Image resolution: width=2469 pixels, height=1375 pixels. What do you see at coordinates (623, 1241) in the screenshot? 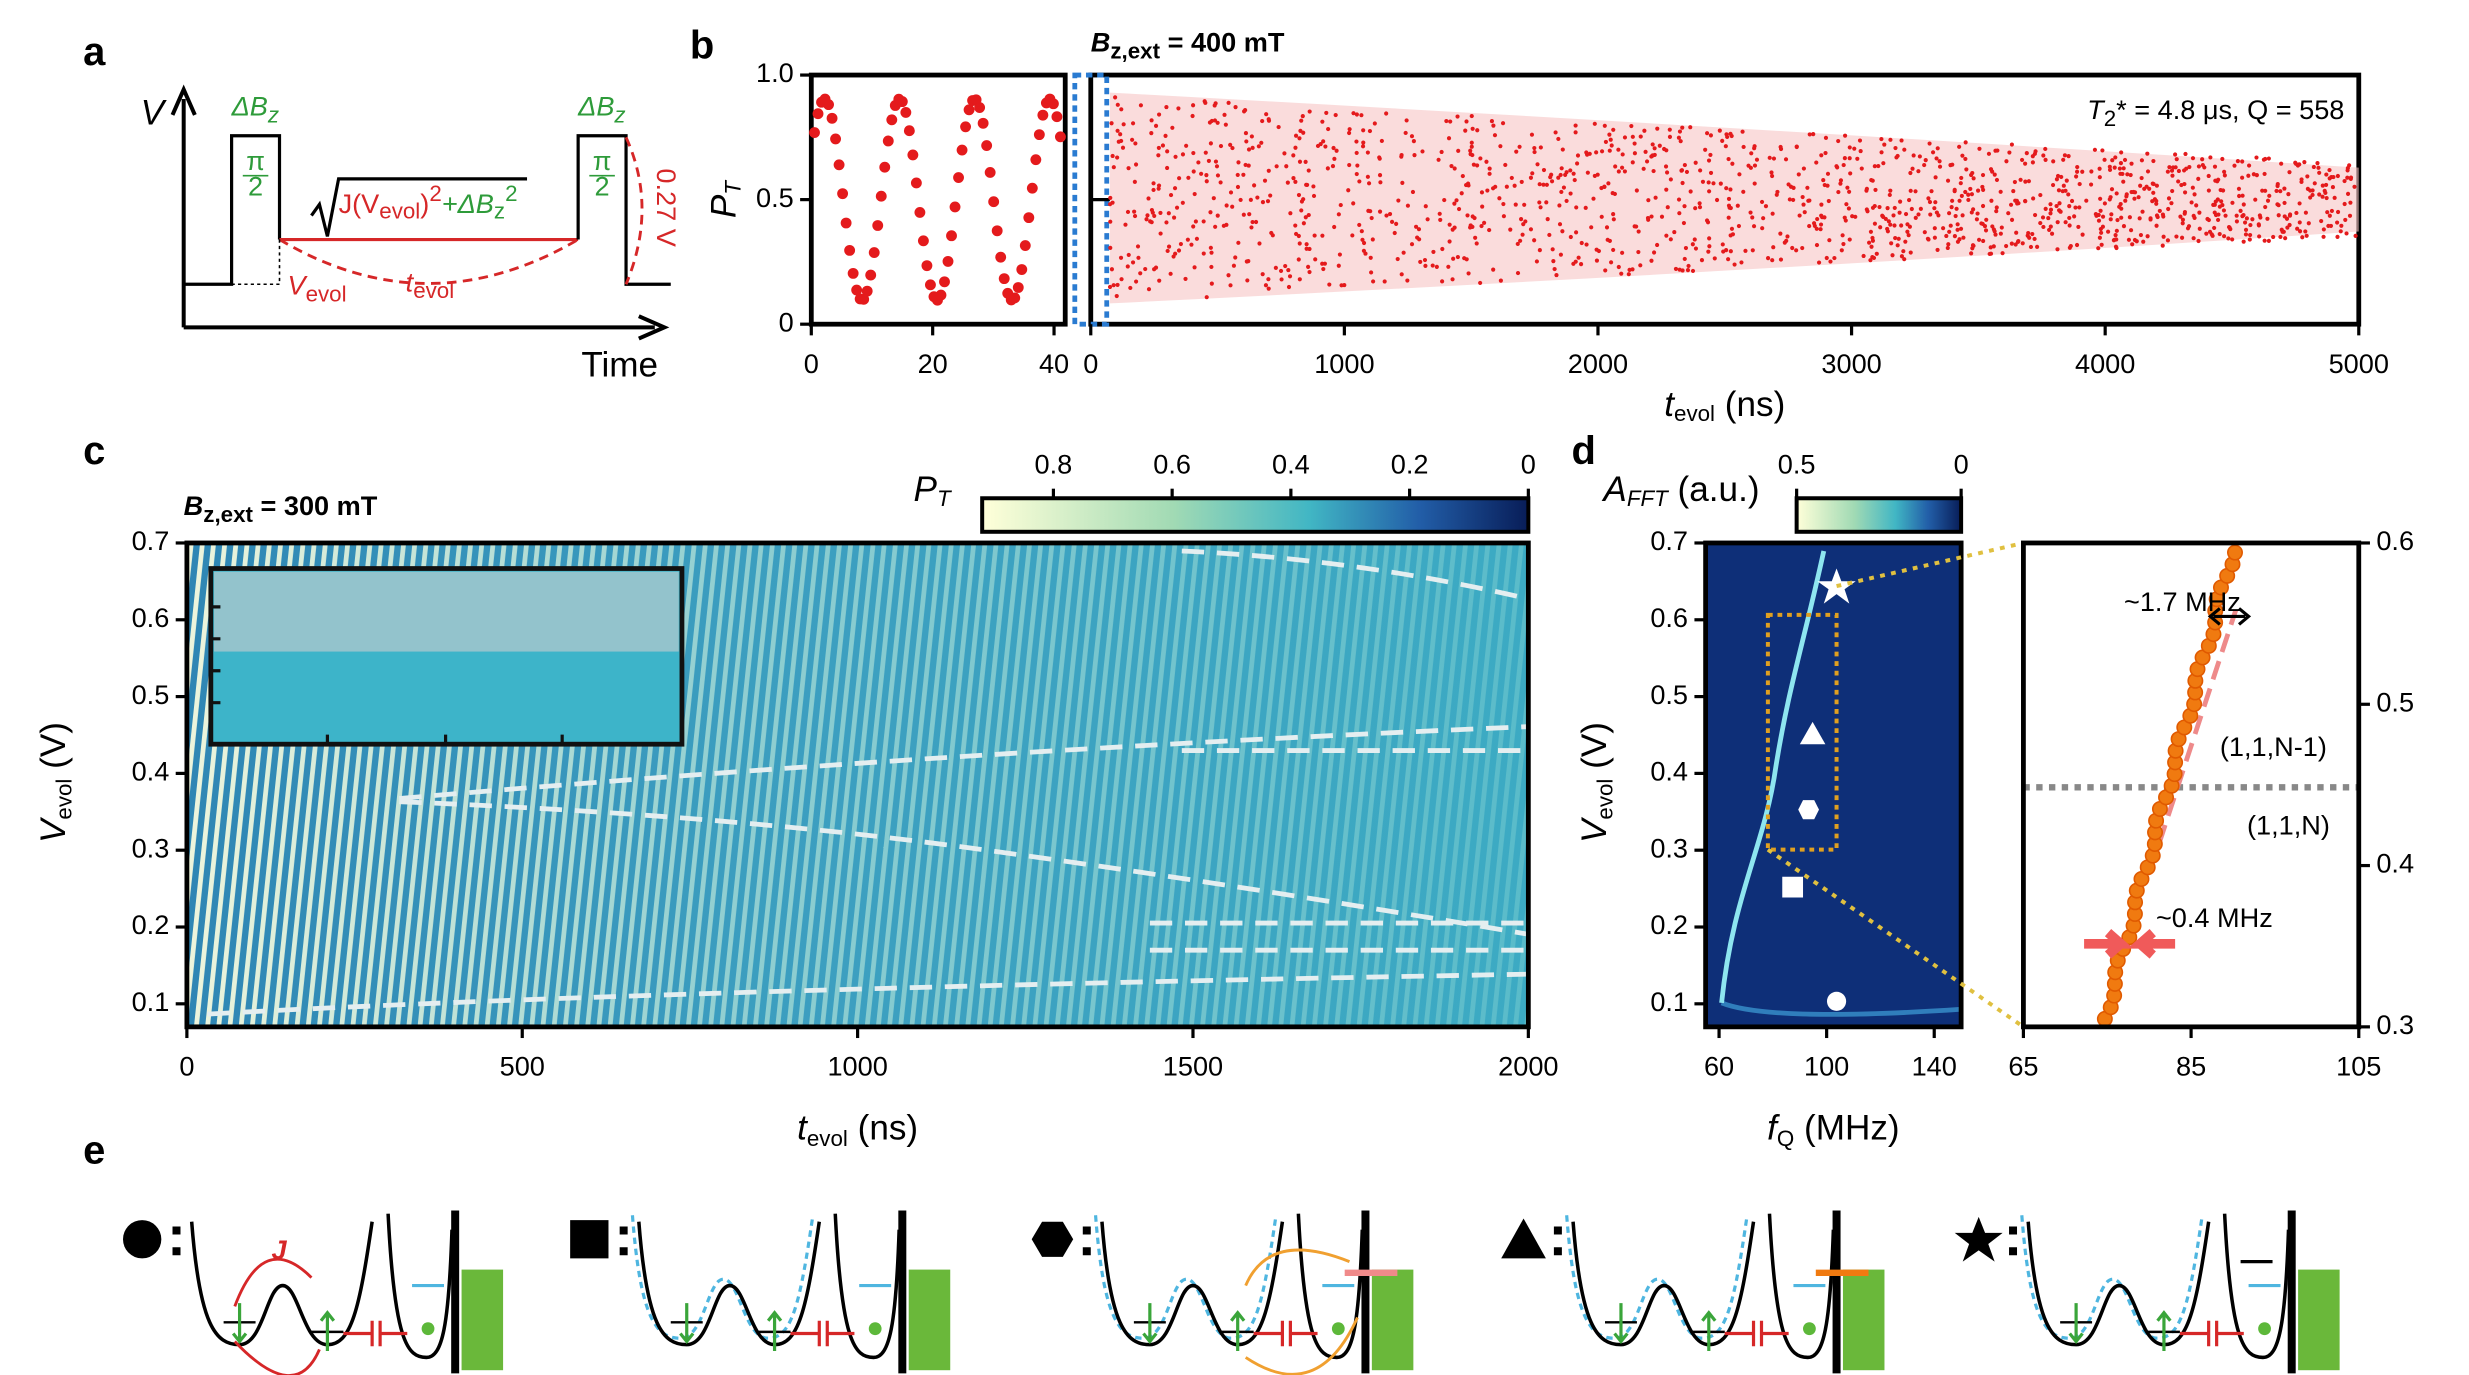
I see `colon` at bounding box center [623, 1241].